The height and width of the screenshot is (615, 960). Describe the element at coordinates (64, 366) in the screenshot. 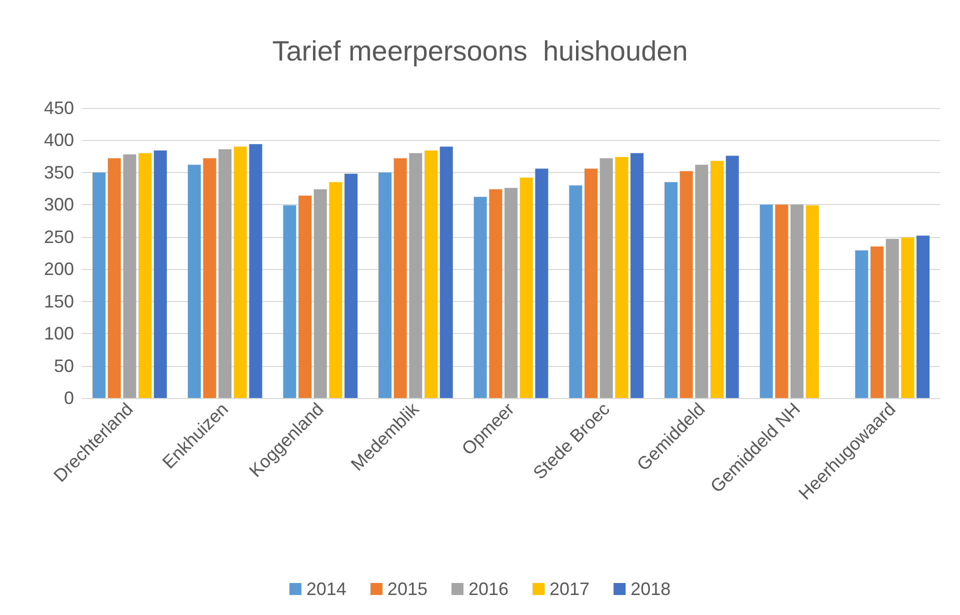

I see `y-tick-label: 50` at that location.